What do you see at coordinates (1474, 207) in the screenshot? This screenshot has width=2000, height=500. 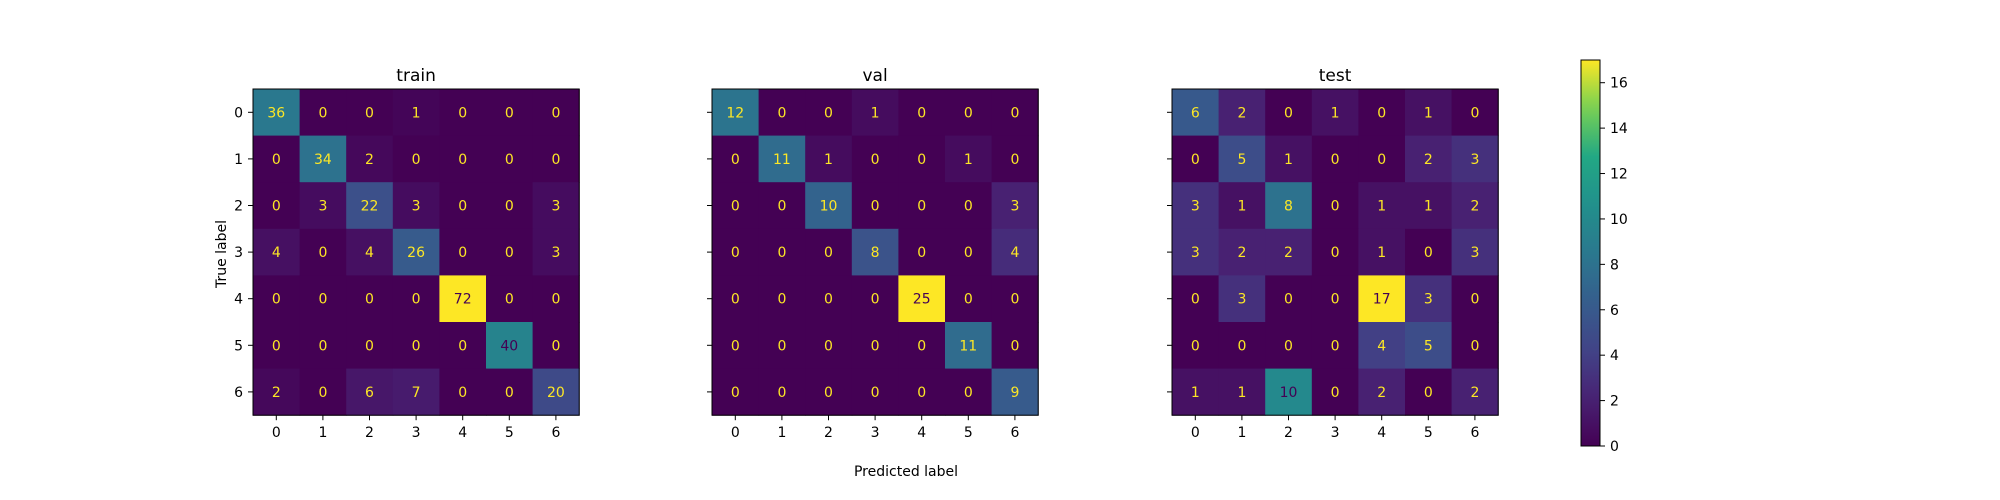 I see `cell-value-test-2-6: 2` at bounding box center [1474, 207].